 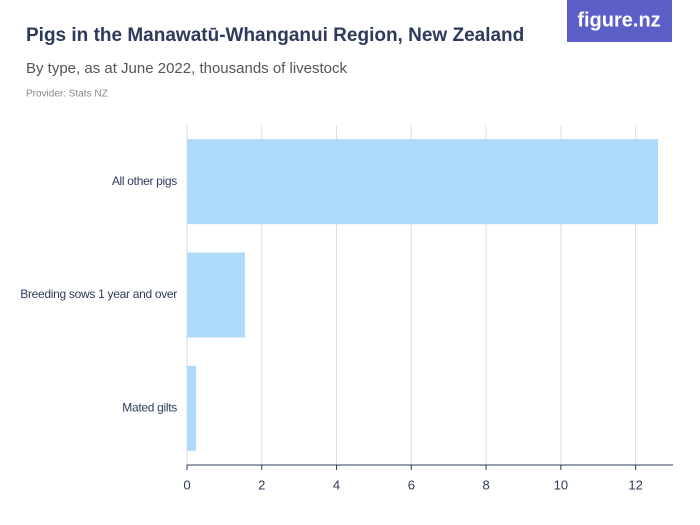 What do you see at coordinates (186, 484) in the screenshot?
I see `x-tick-label: 0` at bounding box center [186, 484].